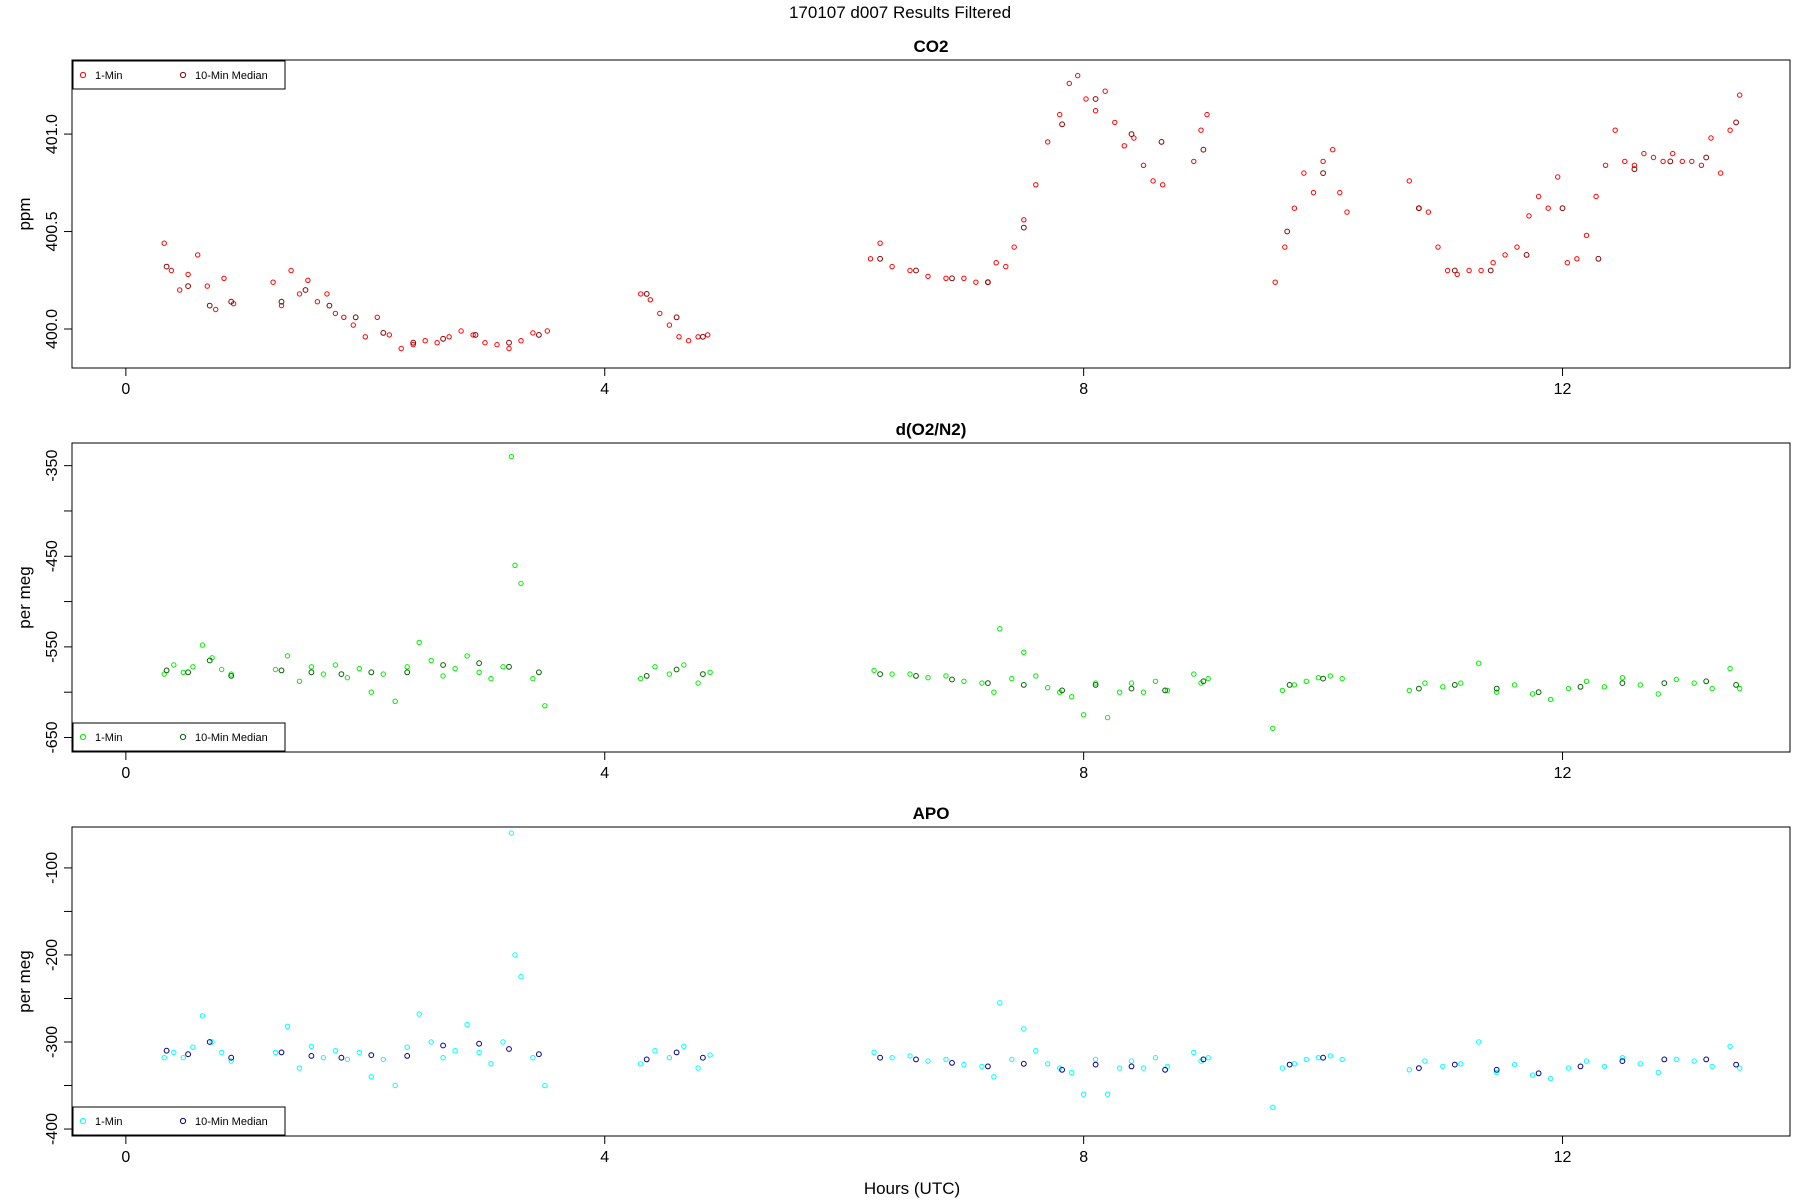 The image size is (1800, 1200). I want to click on x-tick-label: 4, so click(604, 1157).